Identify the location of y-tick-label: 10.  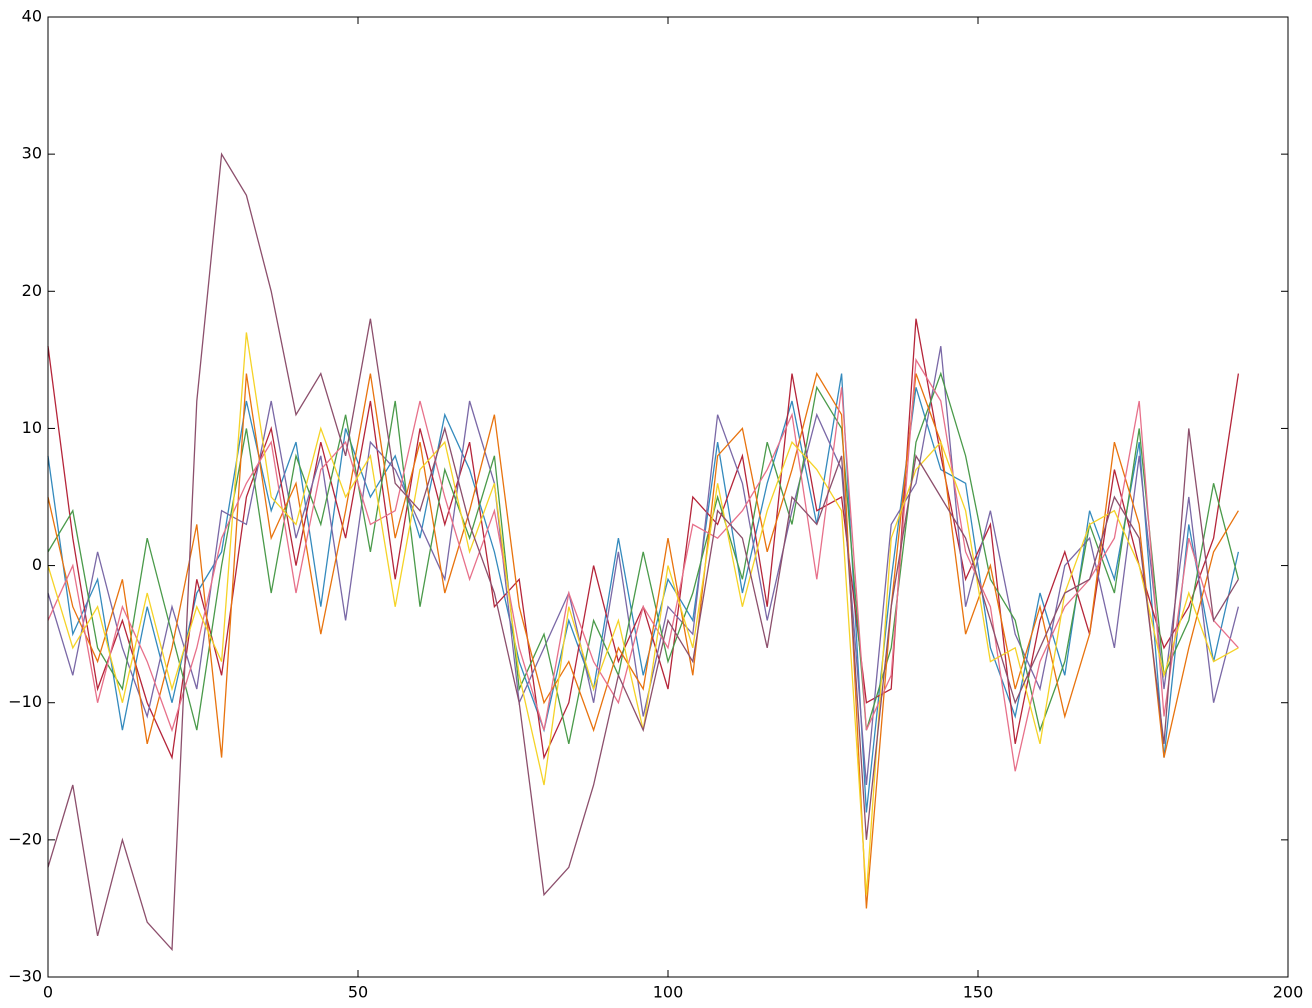
(32, 427).